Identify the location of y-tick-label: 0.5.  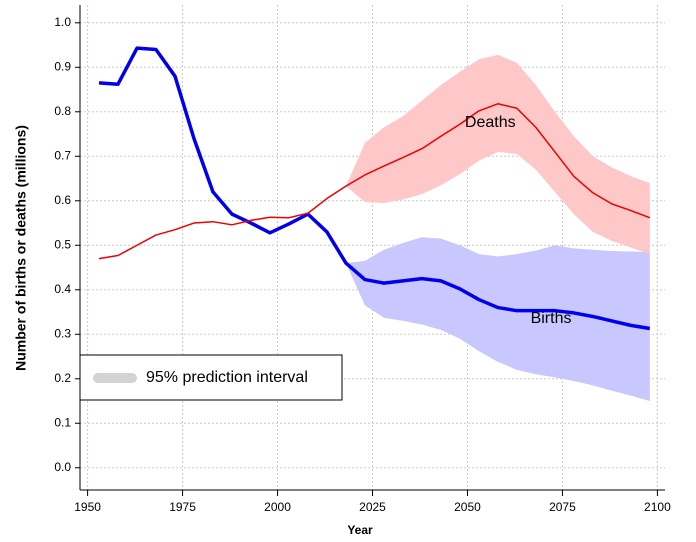
(62, 244).